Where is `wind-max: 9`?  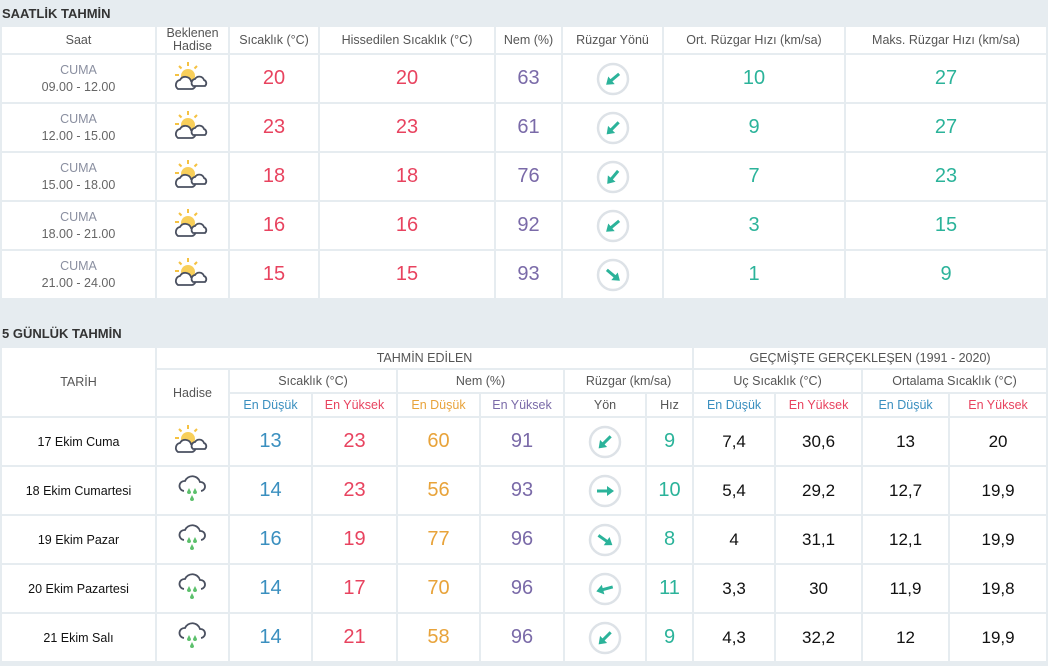
wind-max: 9 is located at coordinates (946, 274).